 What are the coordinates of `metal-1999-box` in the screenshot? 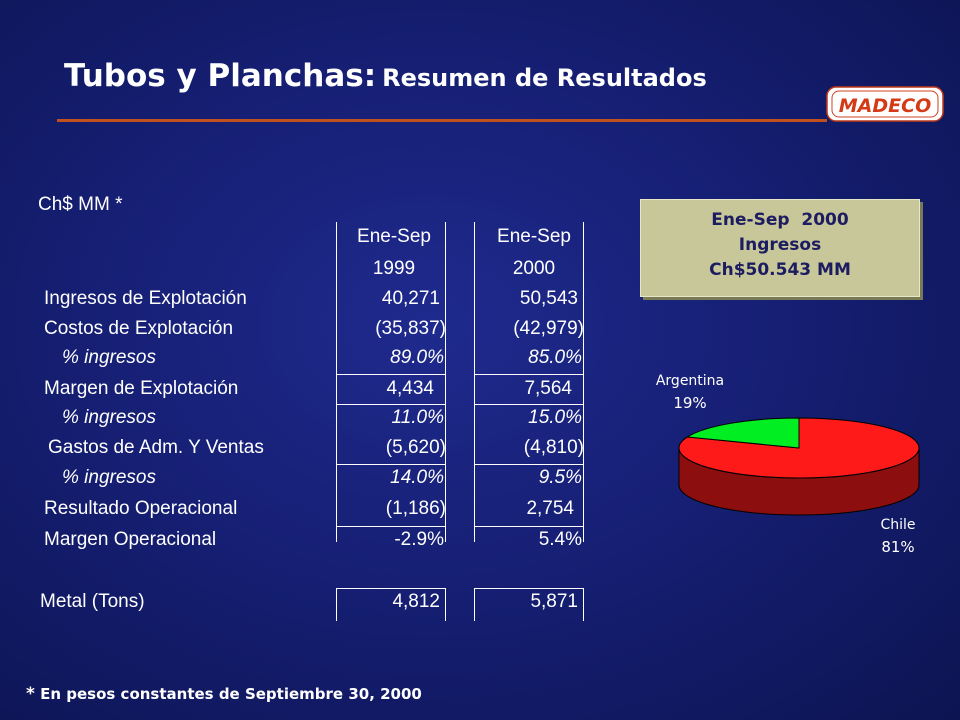 It's located at (391, 604).